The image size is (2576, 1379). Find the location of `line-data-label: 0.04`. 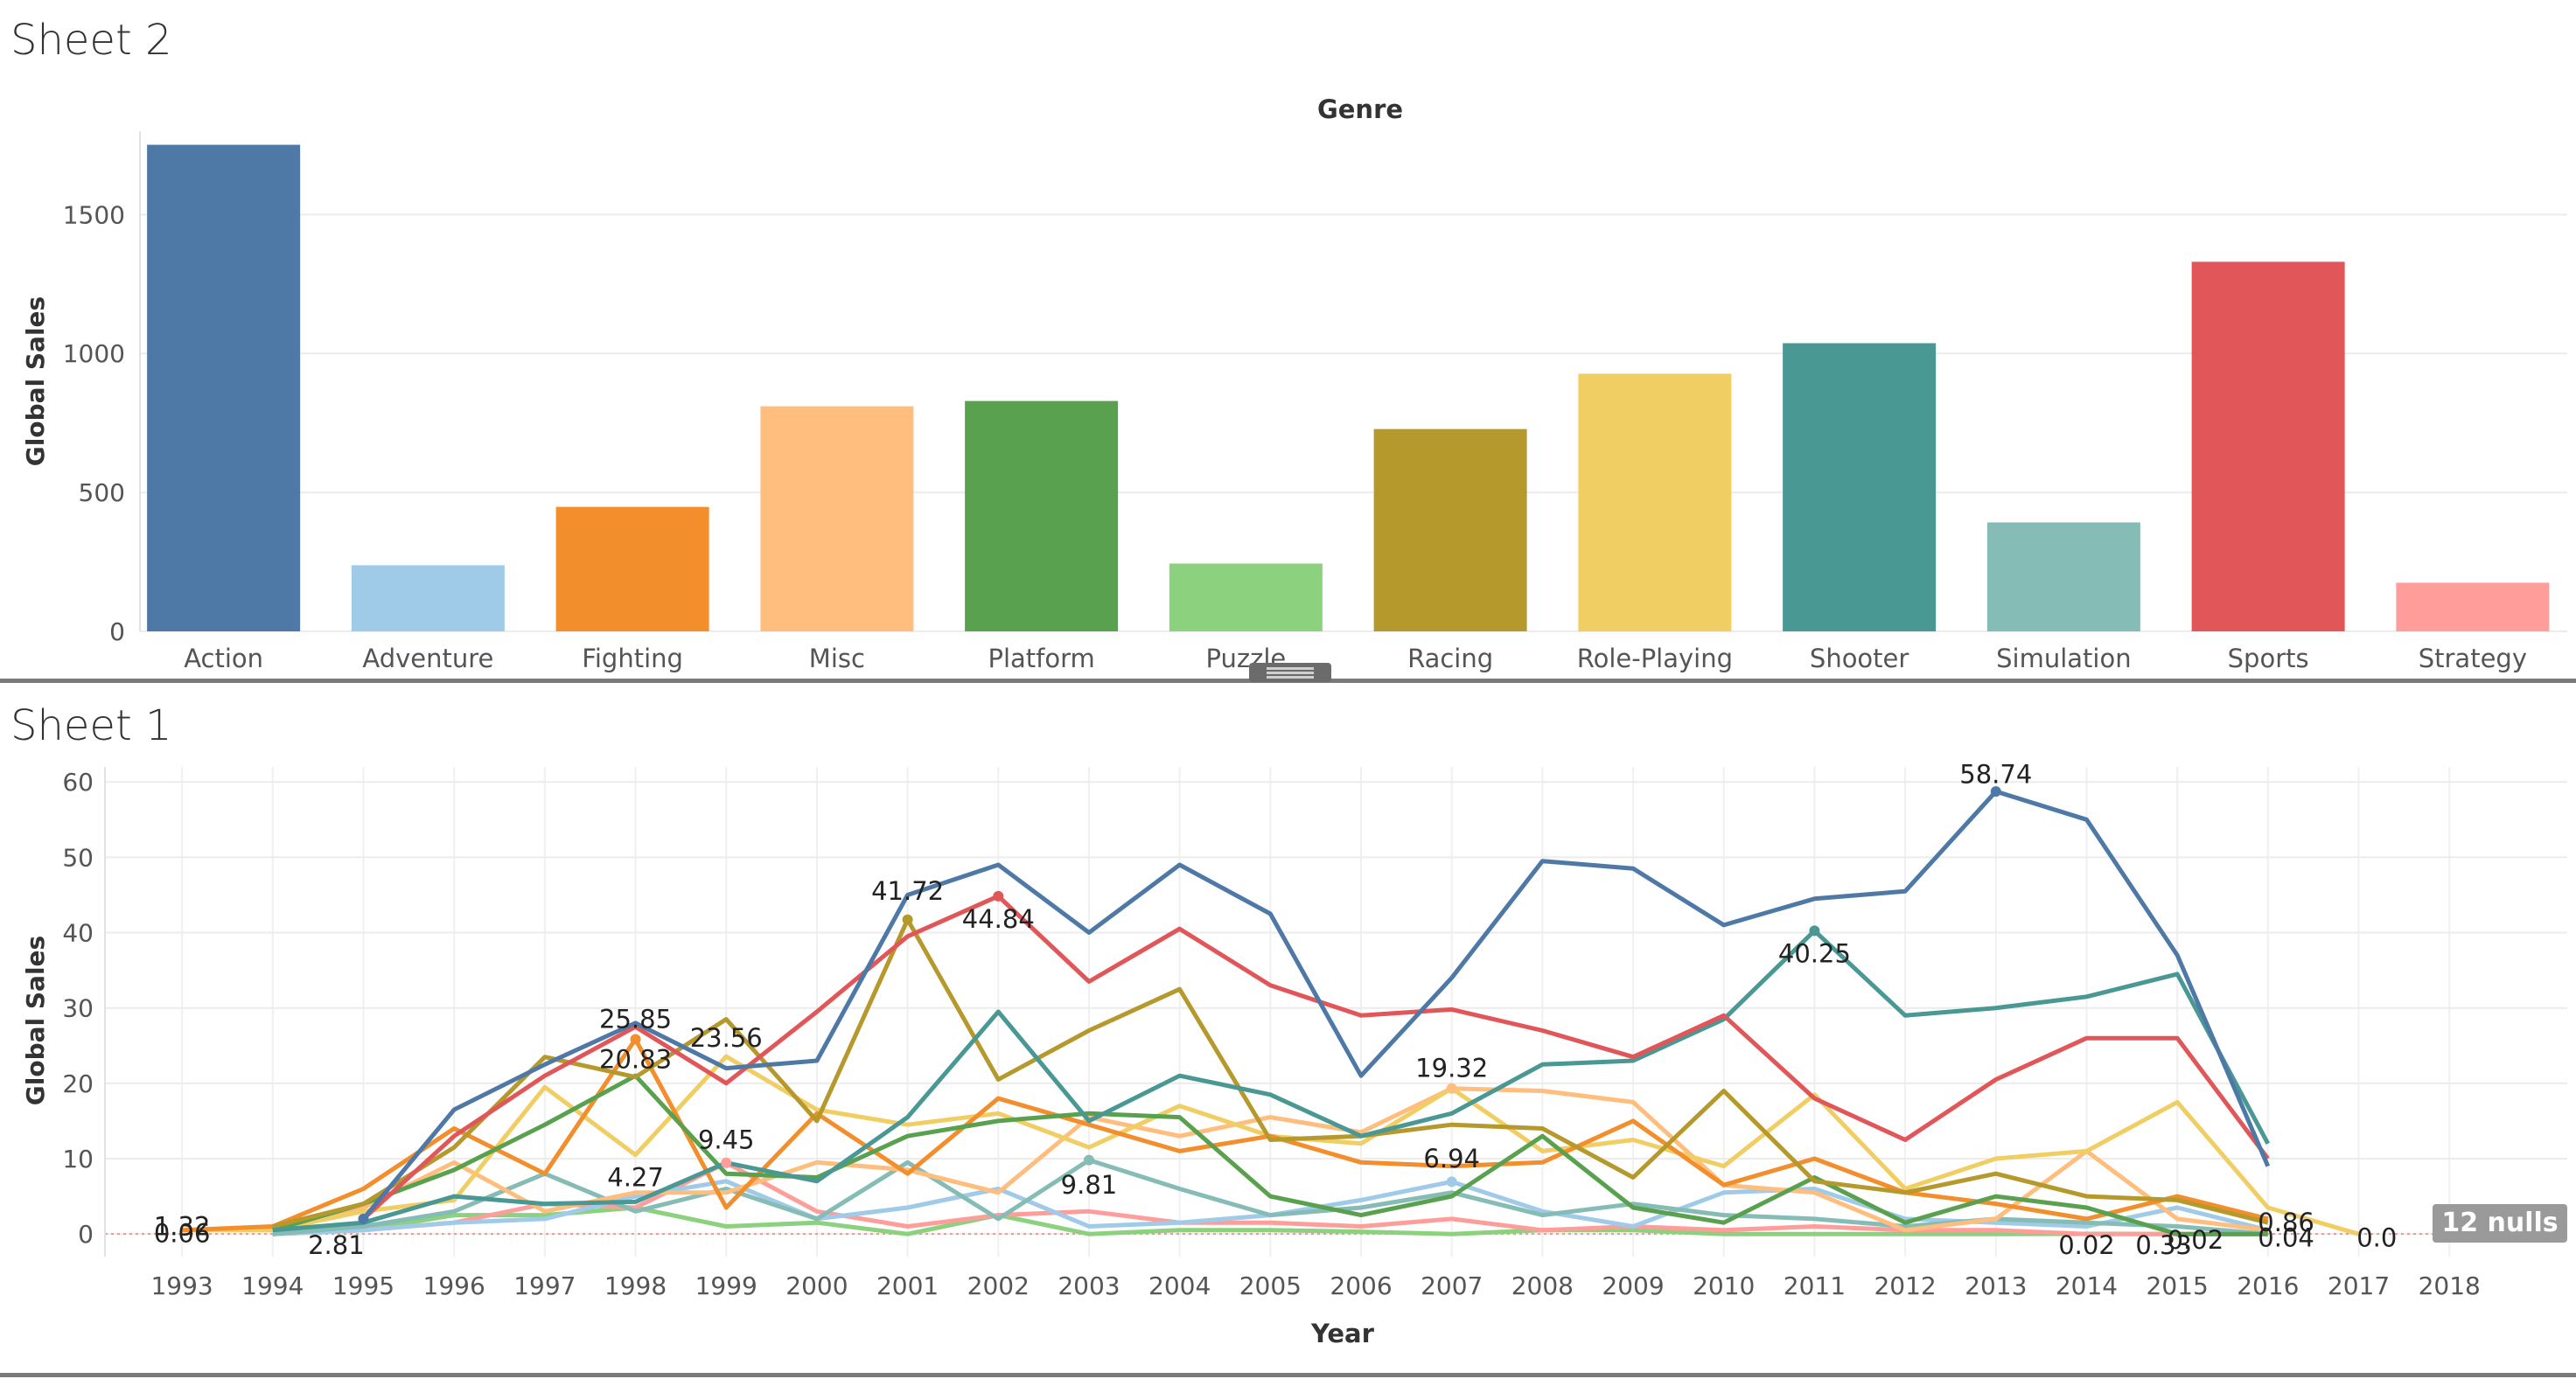

line-data-label: 0.04 is located at coordinates (2286, 1237).